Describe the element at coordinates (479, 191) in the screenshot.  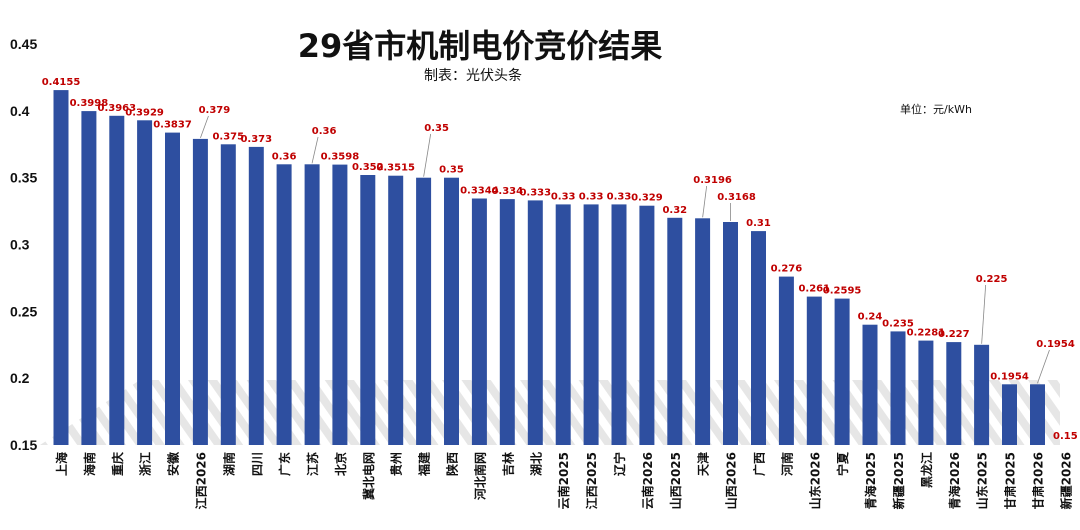
I see `bar-value-label: 0.3344` at that location.